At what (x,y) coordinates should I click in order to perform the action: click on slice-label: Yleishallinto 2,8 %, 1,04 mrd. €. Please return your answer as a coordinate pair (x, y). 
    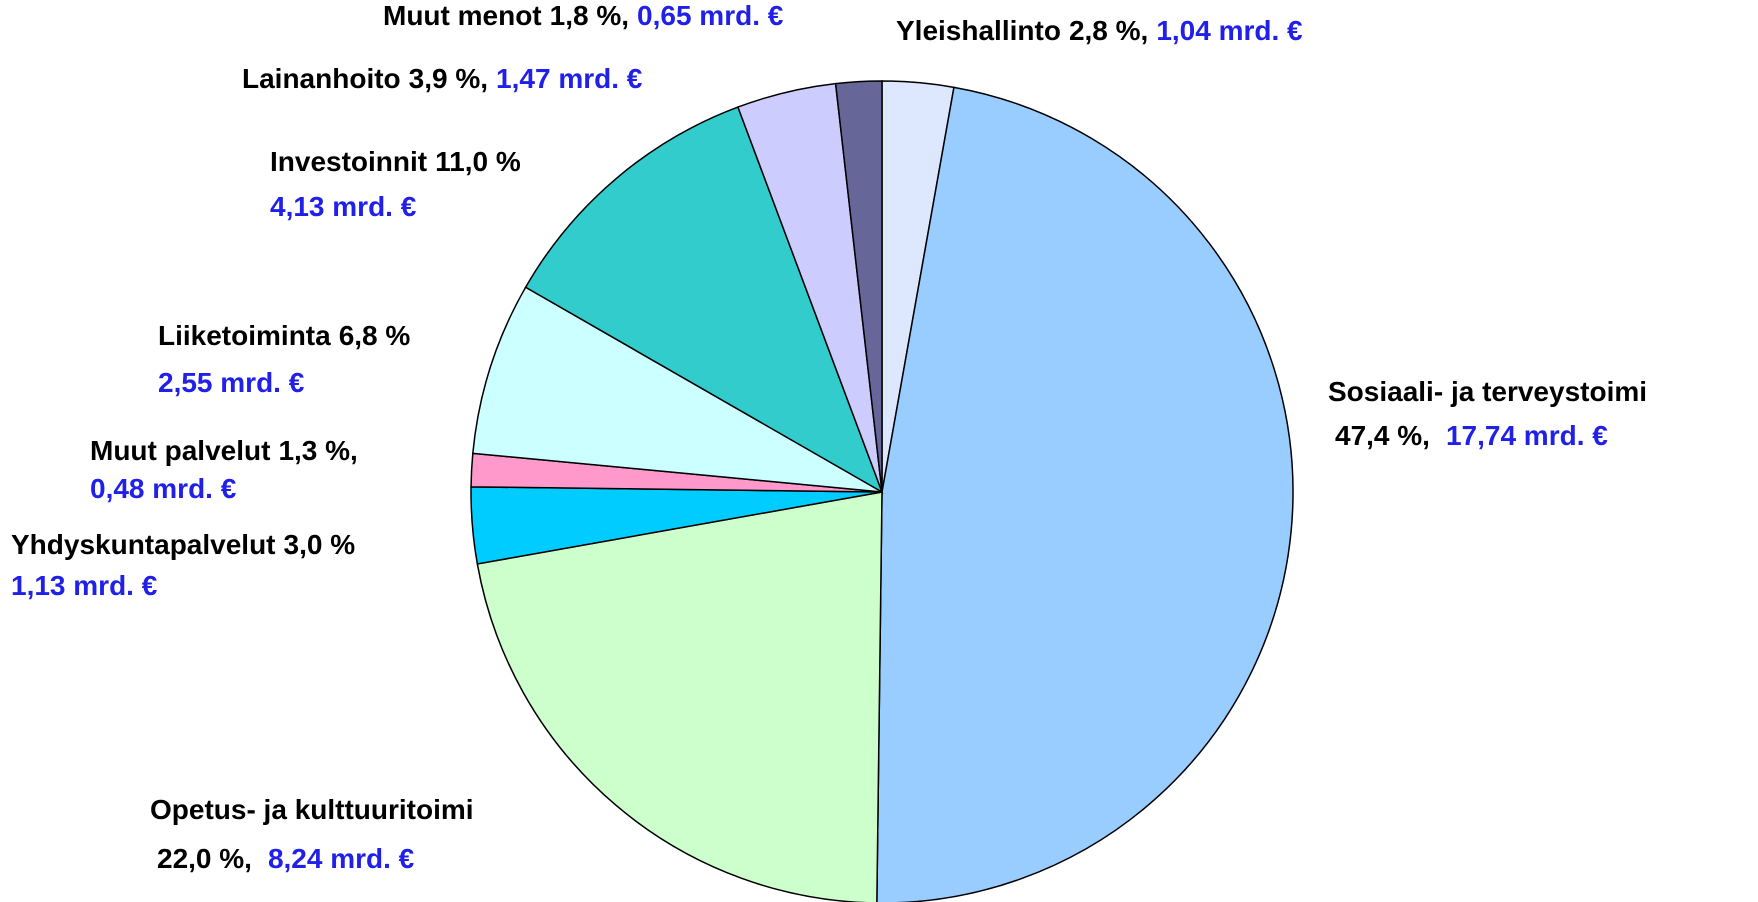
    Looking at the image, I should click on (1099, 30).